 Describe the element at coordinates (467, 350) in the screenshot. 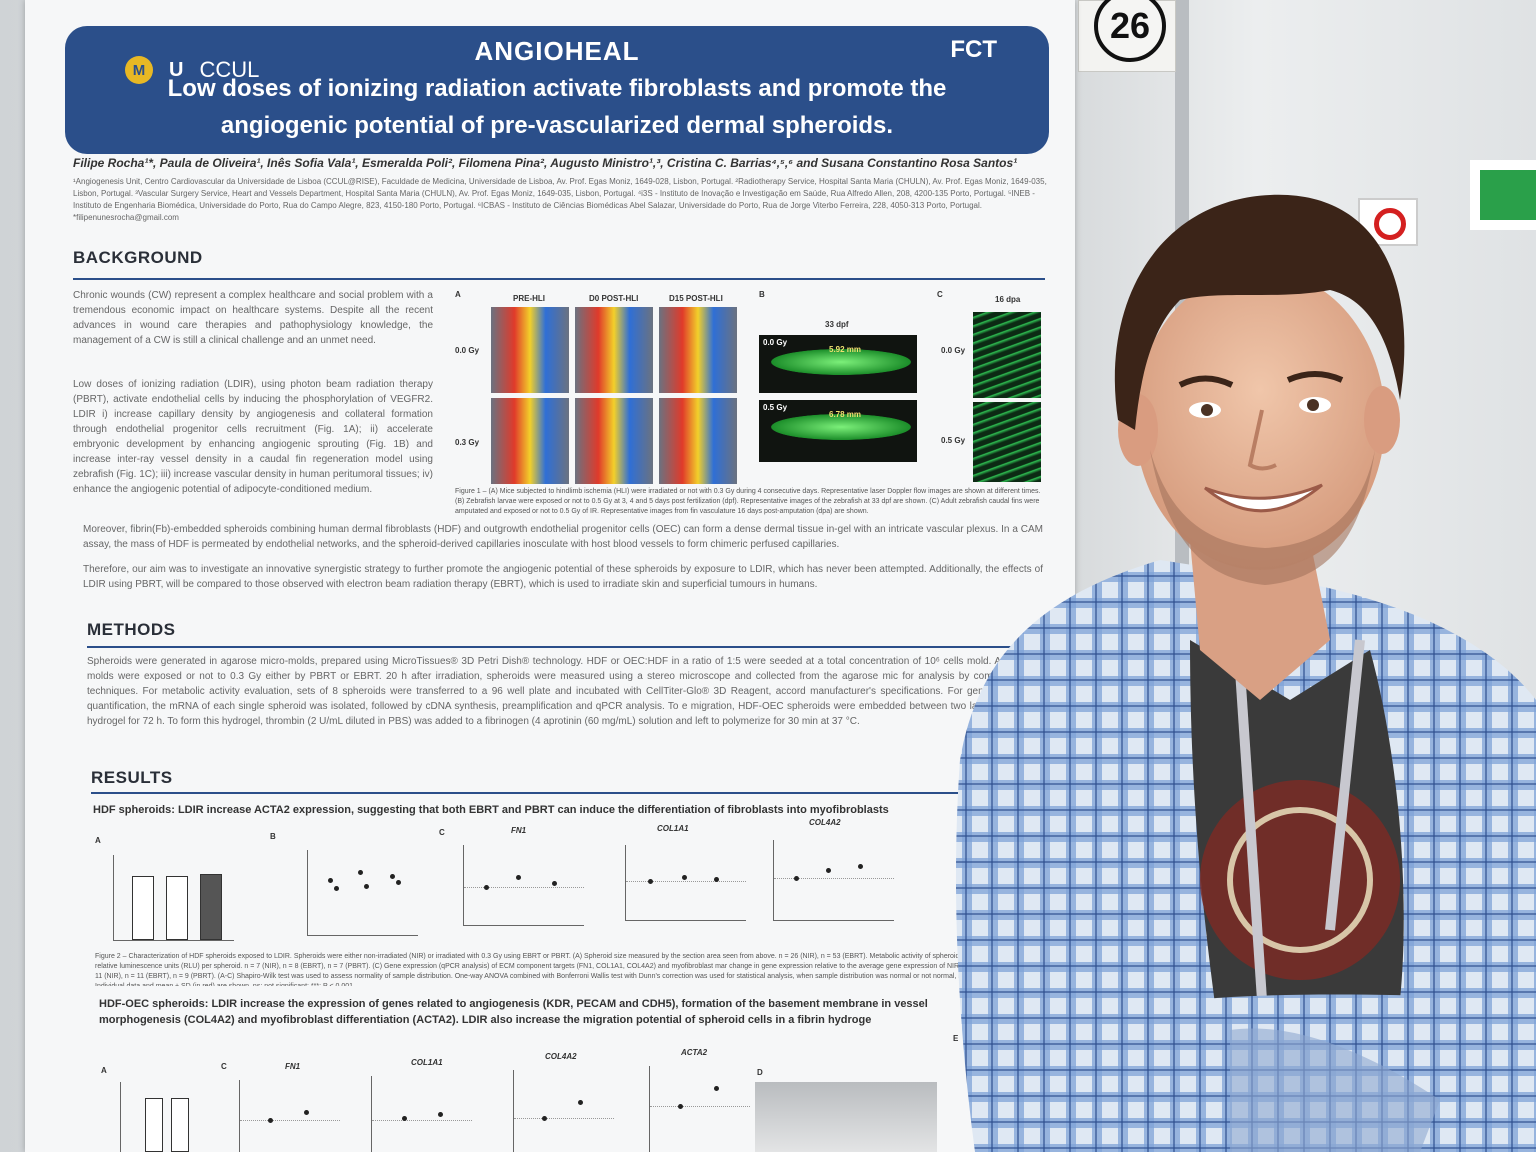

I see `fig1-row-0gy: 0.0 Gy` at that location.